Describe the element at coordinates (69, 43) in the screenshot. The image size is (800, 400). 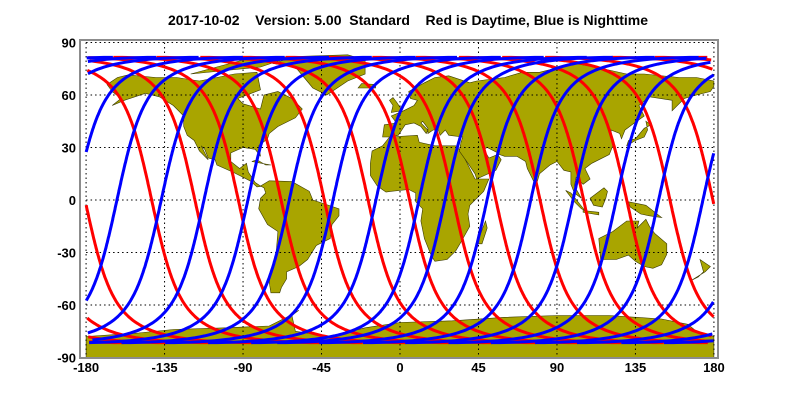
I see `y-tick-label: 90` at that location.